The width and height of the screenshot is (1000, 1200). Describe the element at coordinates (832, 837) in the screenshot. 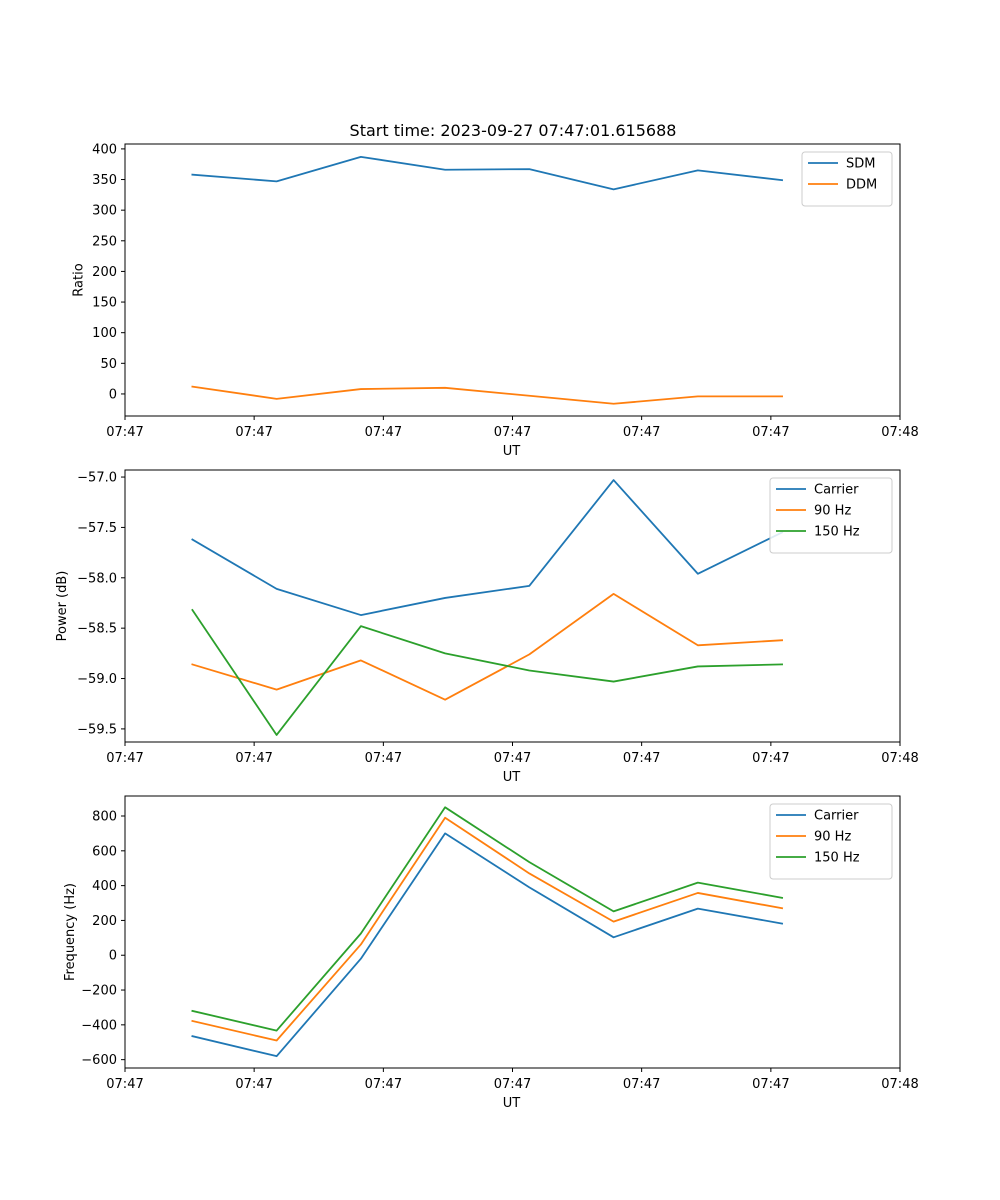

I see `chart-3-legend-label-90-hz: 90 Hz` at that location.